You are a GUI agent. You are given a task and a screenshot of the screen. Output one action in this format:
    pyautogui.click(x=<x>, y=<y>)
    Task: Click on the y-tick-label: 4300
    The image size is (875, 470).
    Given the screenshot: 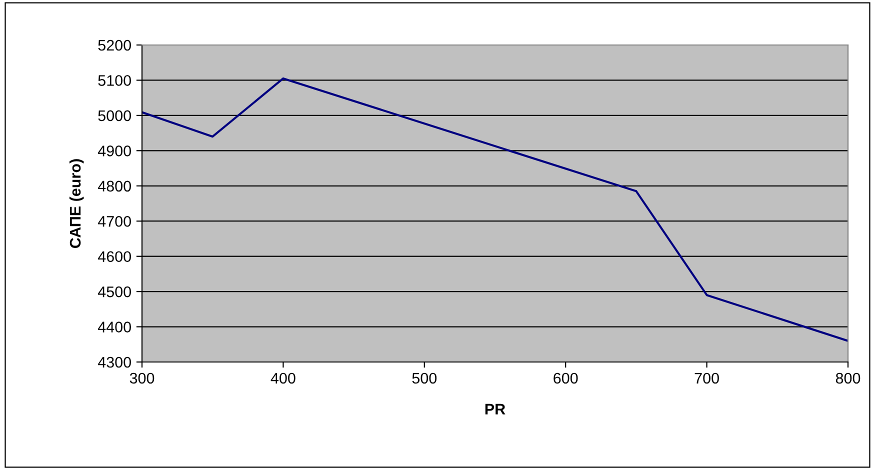 What is the action you would take?
    pyautogui.click(x=114, y=362)
    